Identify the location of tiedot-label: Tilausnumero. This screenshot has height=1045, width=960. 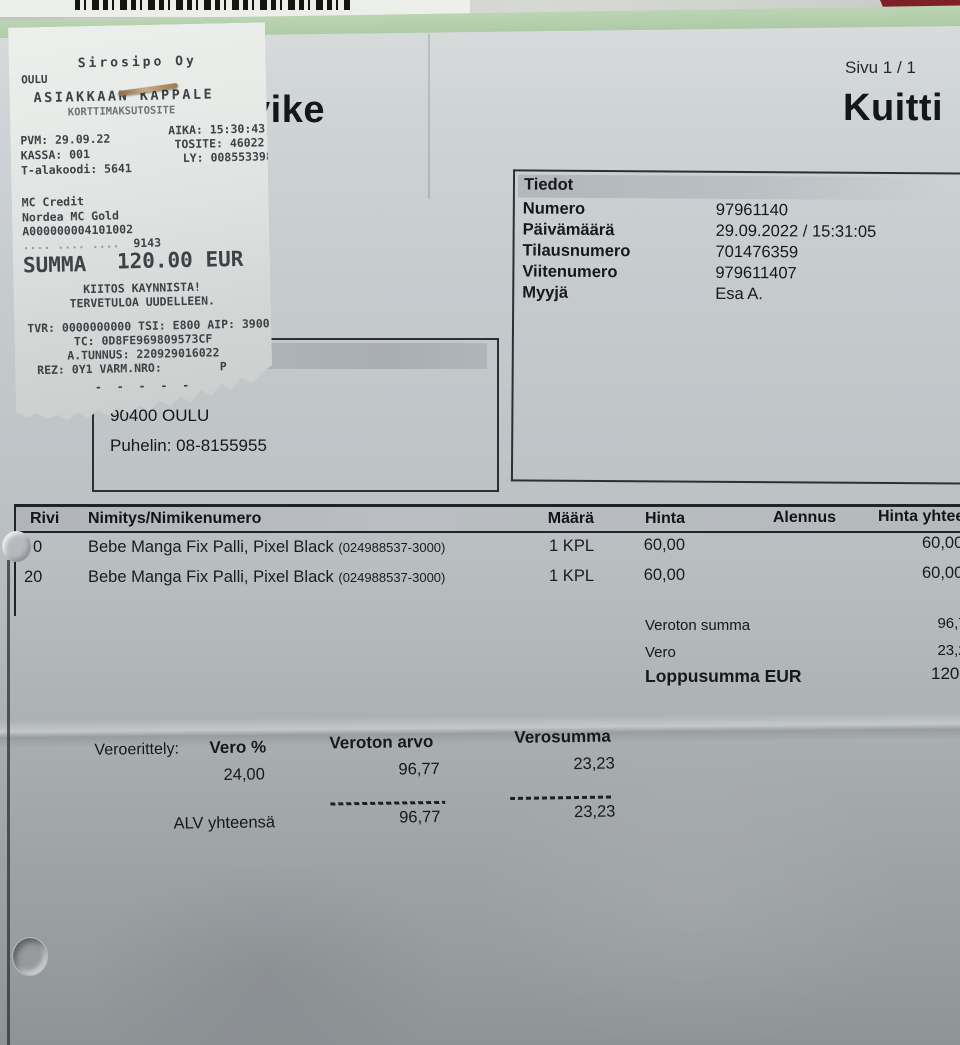
(576, 251).